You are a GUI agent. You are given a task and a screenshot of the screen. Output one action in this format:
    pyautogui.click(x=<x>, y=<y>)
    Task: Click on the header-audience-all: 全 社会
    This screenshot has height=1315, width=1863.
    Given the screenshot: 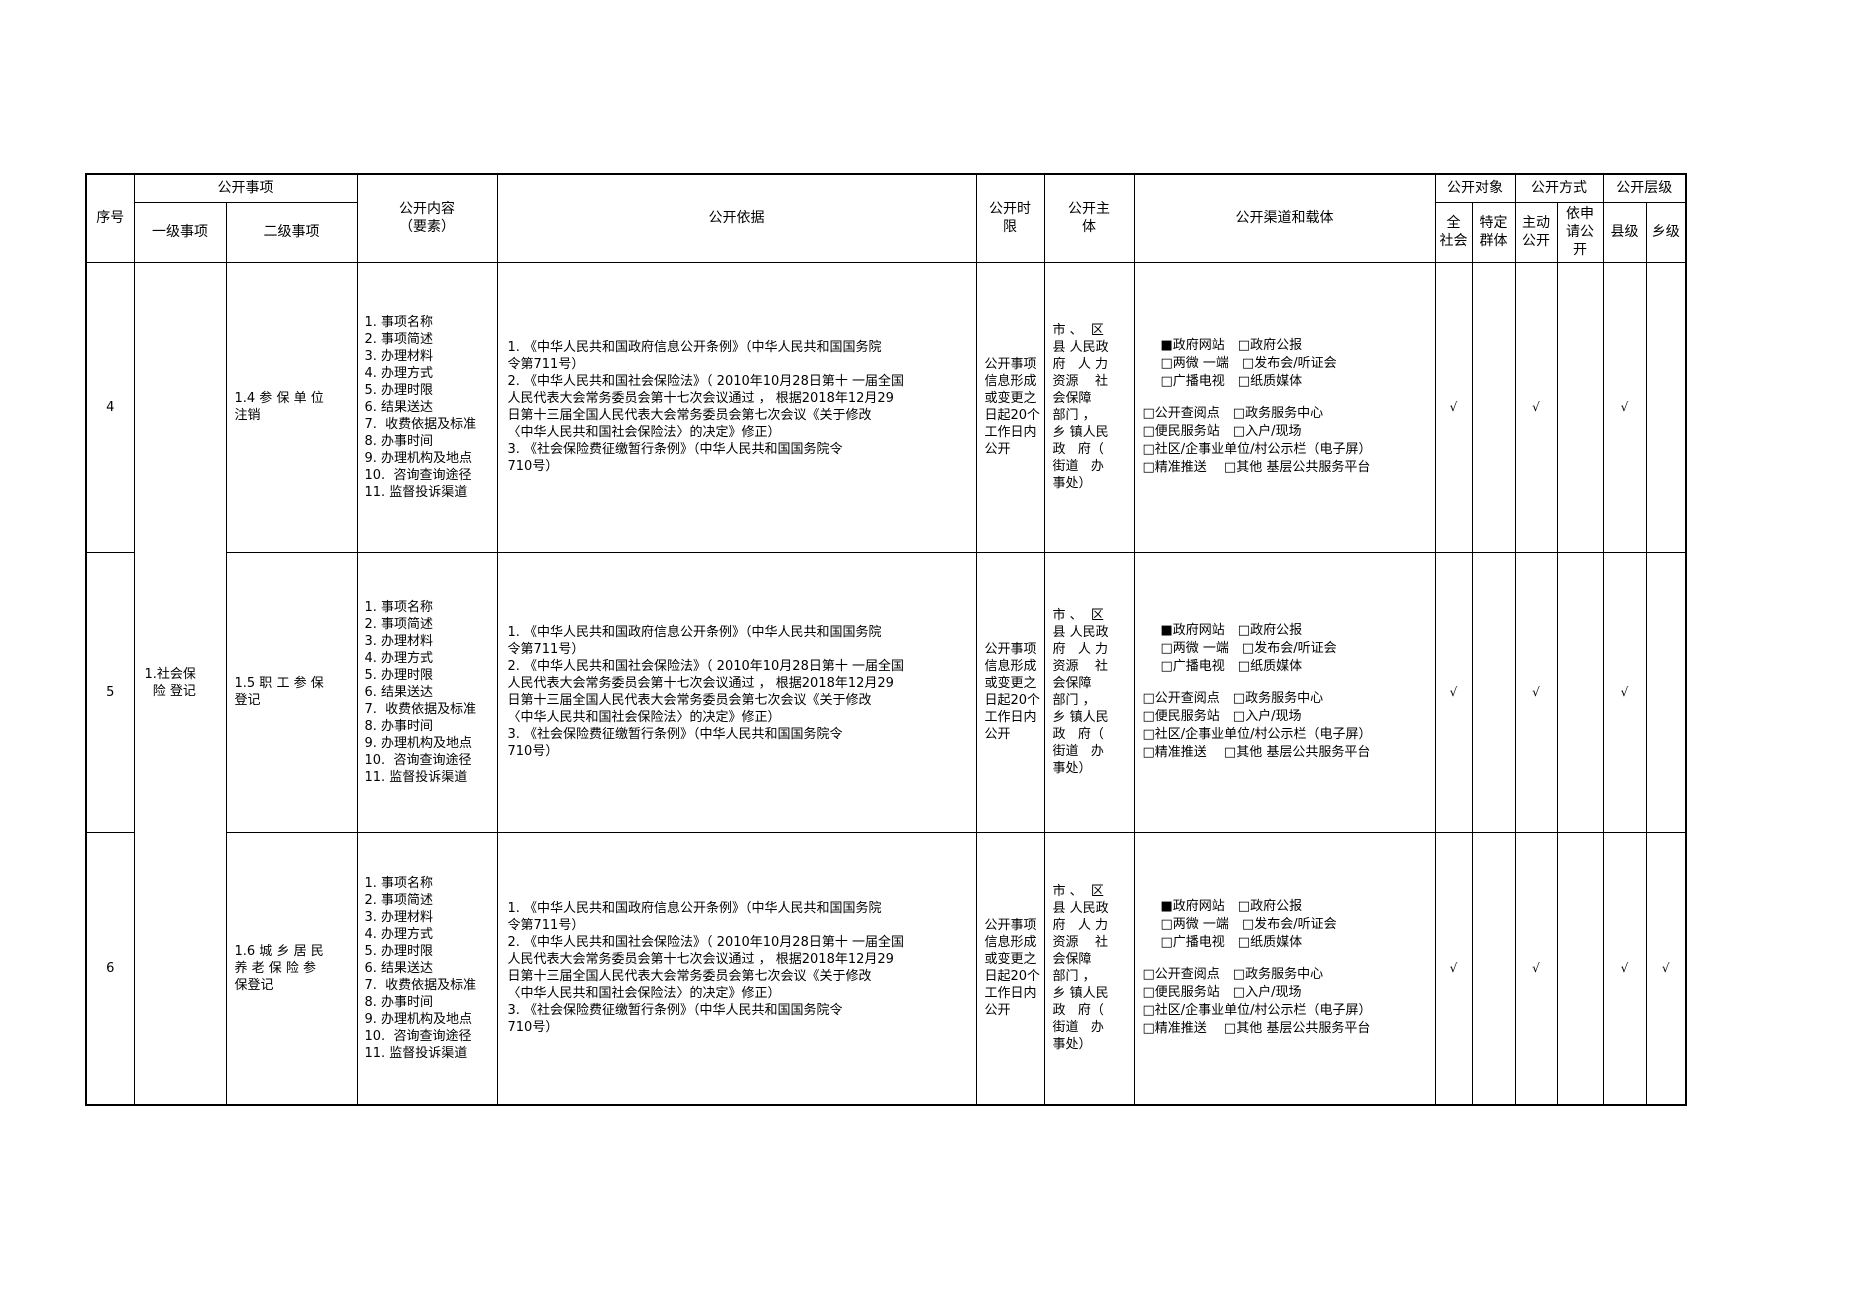 What is the action you would take?
    pyautogui.click(x=1453, y=232)
    